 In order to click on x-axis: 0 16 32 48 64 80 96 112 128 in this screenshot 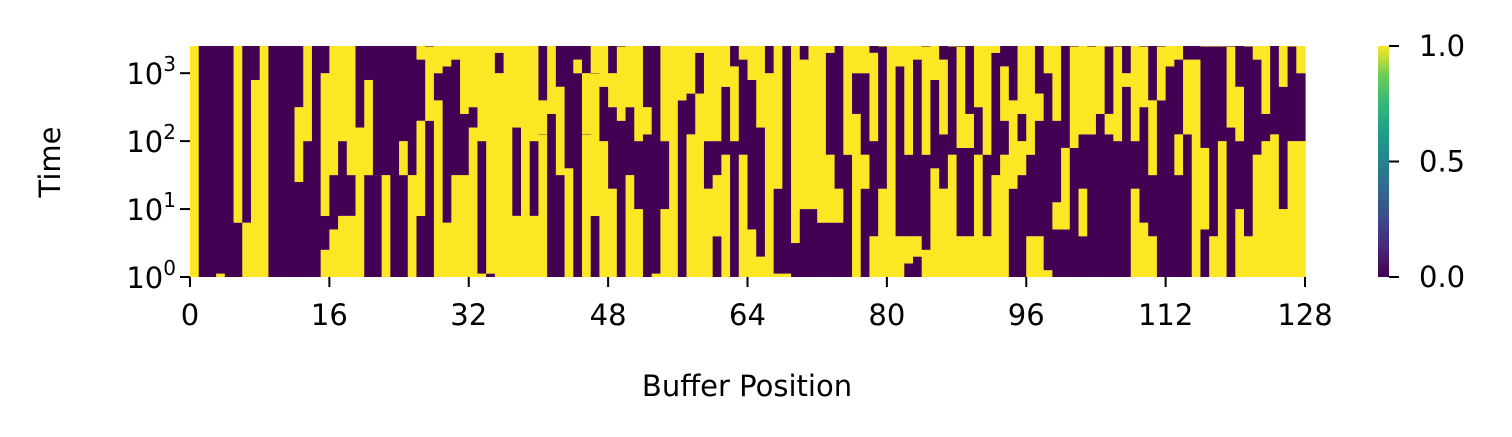, I will do `click(757, 304)`.